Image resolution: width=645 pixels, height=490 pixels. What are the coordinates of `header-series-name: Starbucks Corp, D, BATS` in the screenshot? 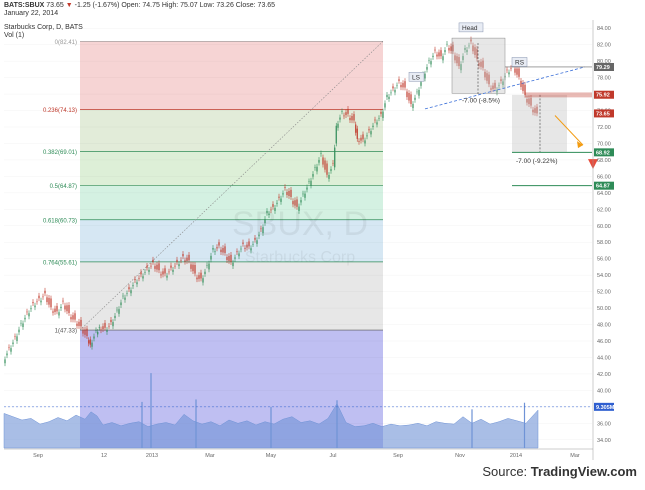 It's located at (43, 27).